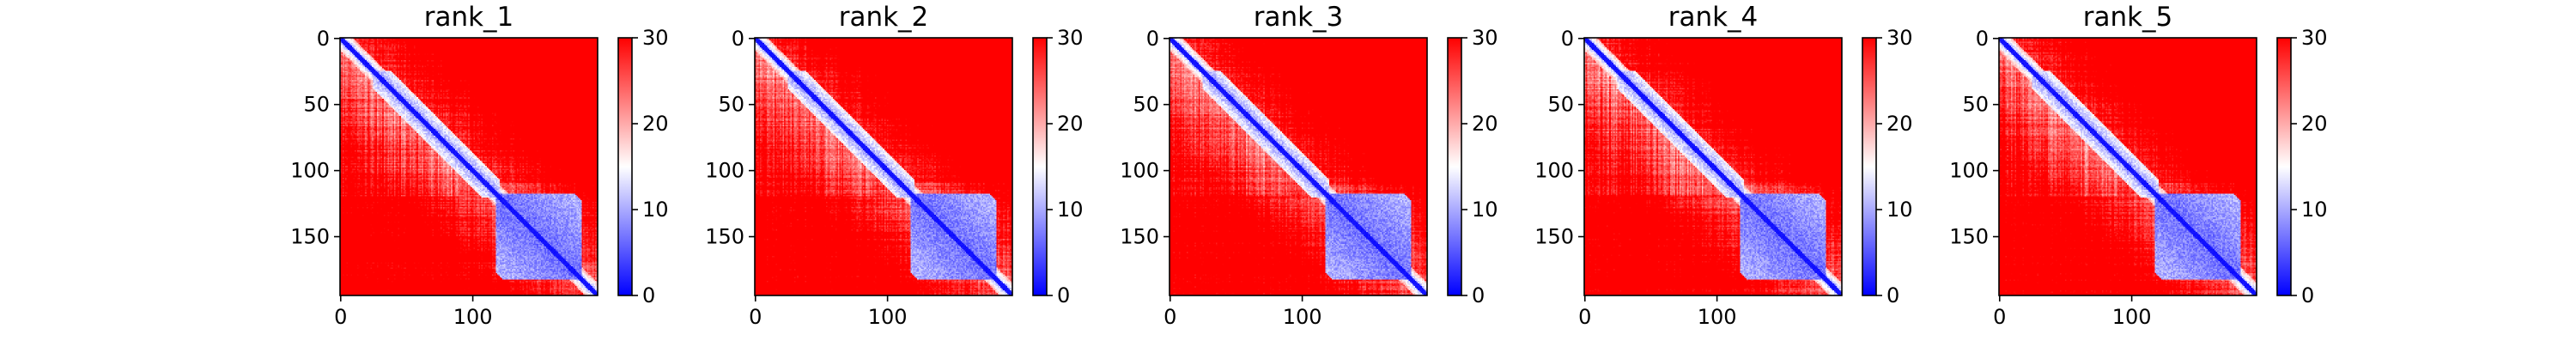  What do you see at coordinates (2128, 17) in the screenshot?
I see `panel-title: rank_5` at bounding box center [2128, 17].